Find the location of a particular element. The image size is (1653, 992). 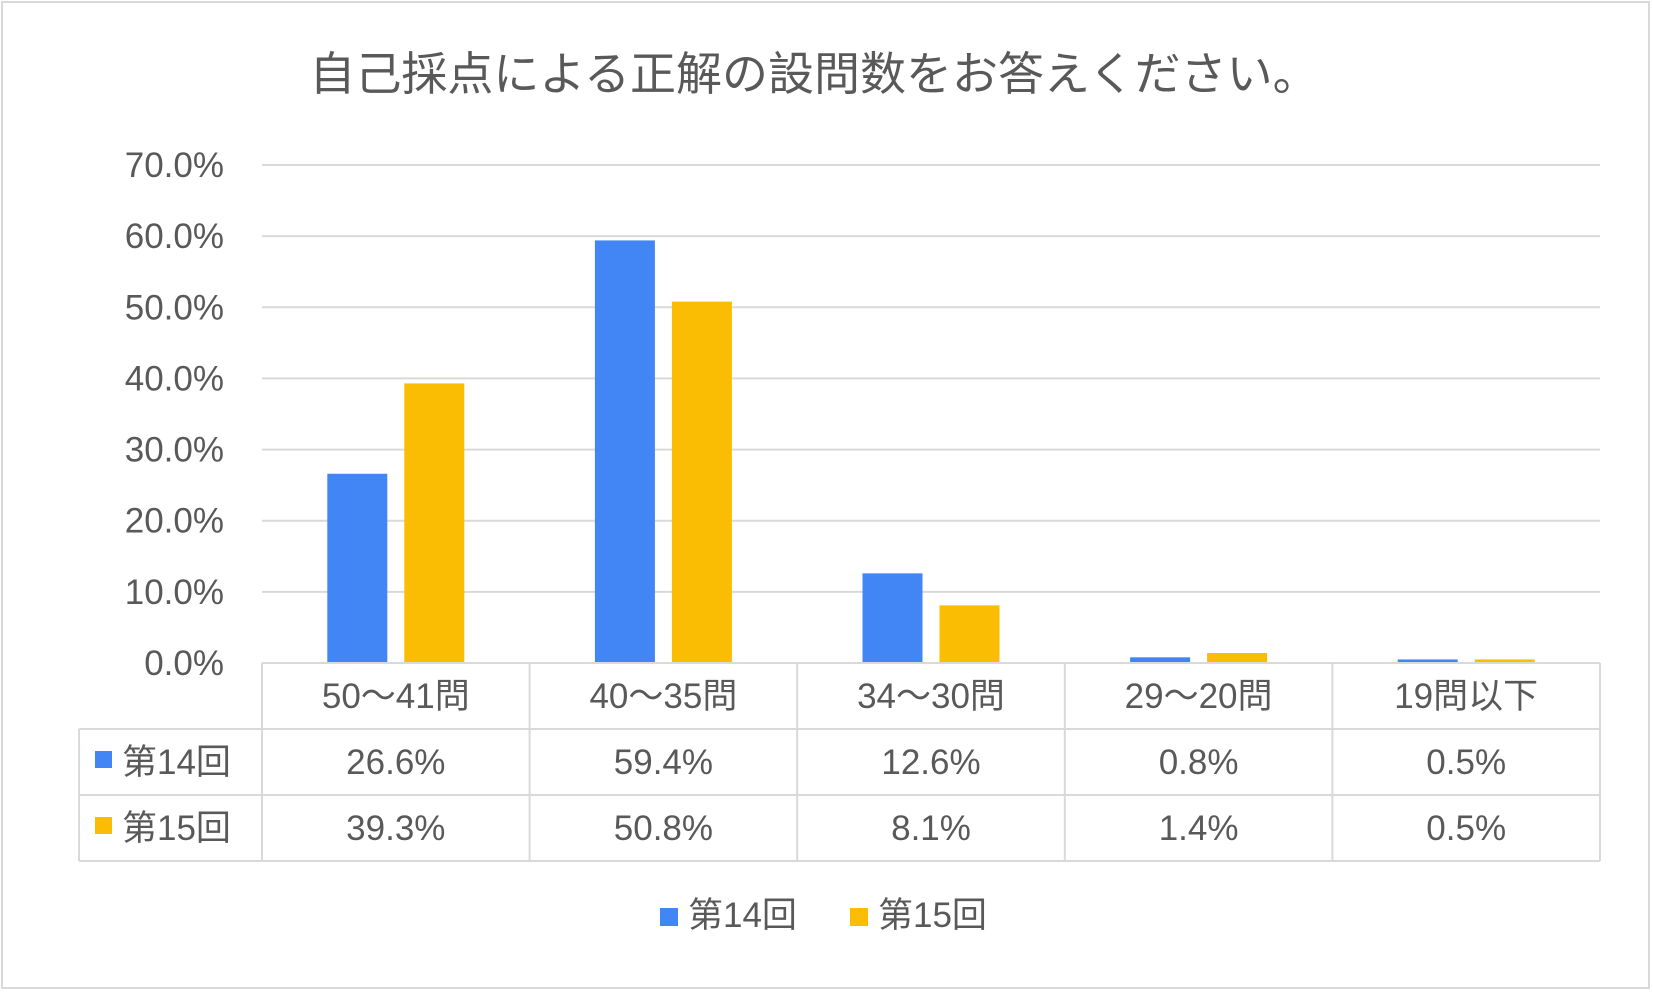

table-value: 12.6% is located at coordinates (930, 762).